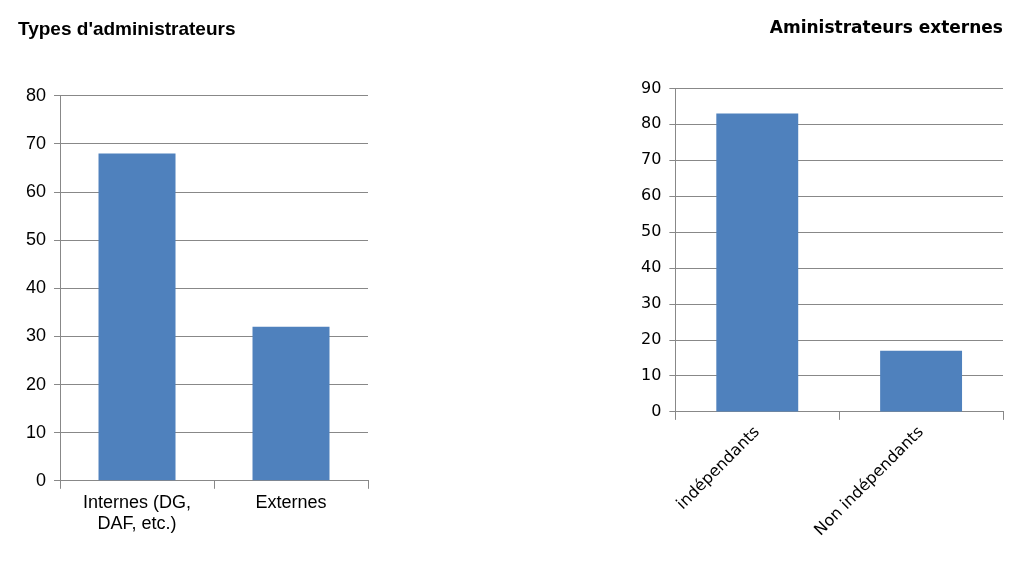 This screenshot has width=1031, height=562. What do you see at coordinates (137, 512) in the screenshot?
I see `x-tick-label: Internes (DG, DAF, etc.)` at bounding box center [137, 512].